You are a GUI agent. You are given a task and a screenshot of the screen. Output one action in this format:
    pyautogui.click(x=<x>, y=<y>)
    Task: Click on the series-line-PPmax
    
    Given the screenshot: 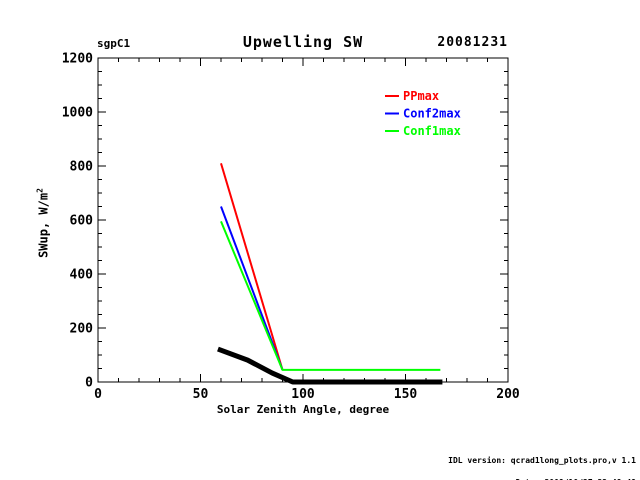 What is the action you would take?
    pyautogui.click(x=252, y=267)
    